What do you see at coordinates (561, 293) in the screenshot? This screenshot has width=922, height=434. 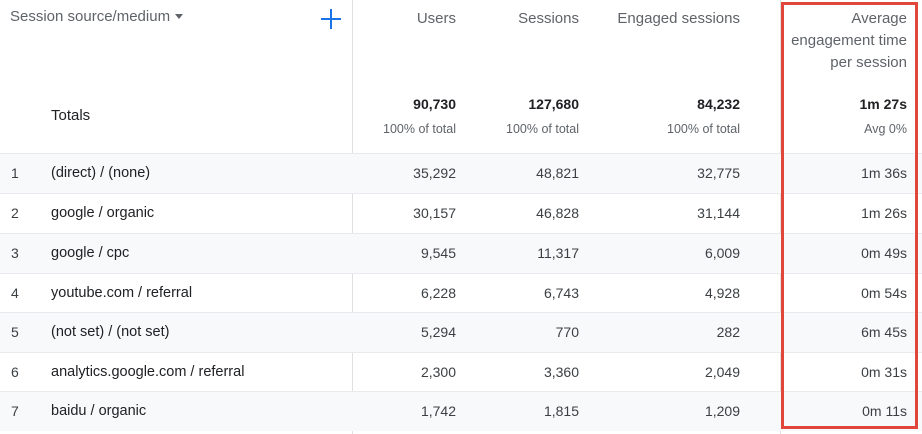 I see `row-sessions: 6,743` at bounding box center [561, 293].